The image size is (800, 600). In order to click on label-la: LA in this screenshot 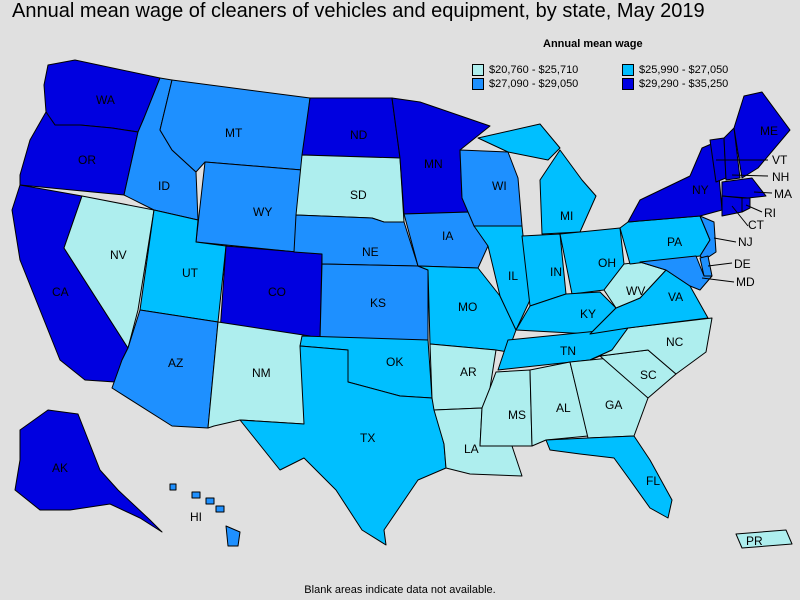, I will do `click(471, 449)`.